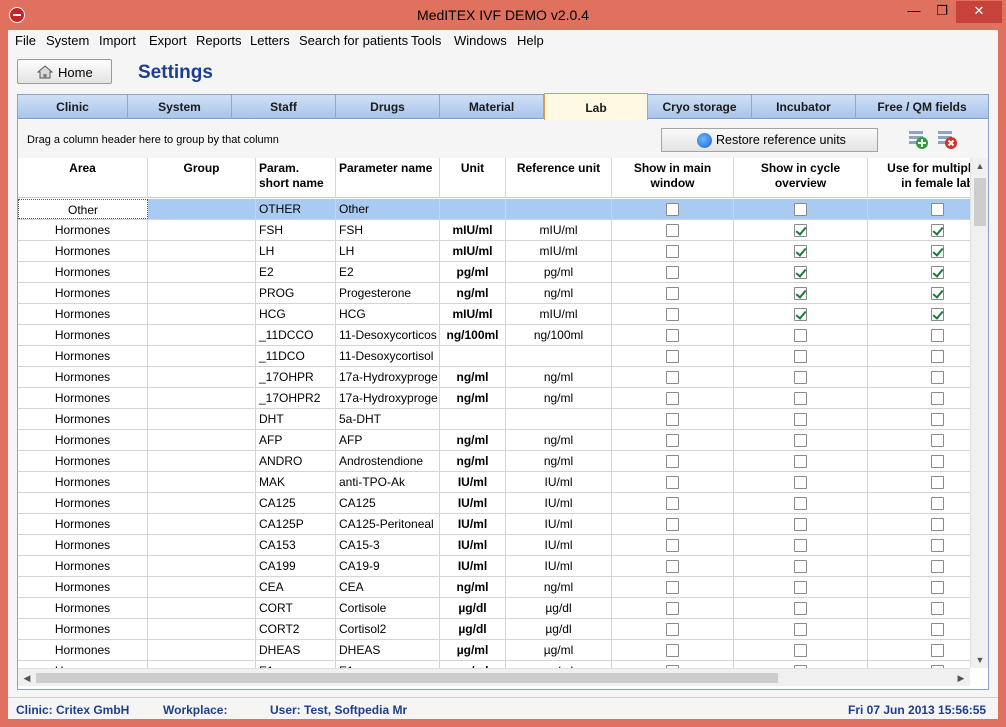  Describe the element at coordinates (388, 419) in the screenshot. I see `cell-parameter-name: 5a-DHT` at that location.